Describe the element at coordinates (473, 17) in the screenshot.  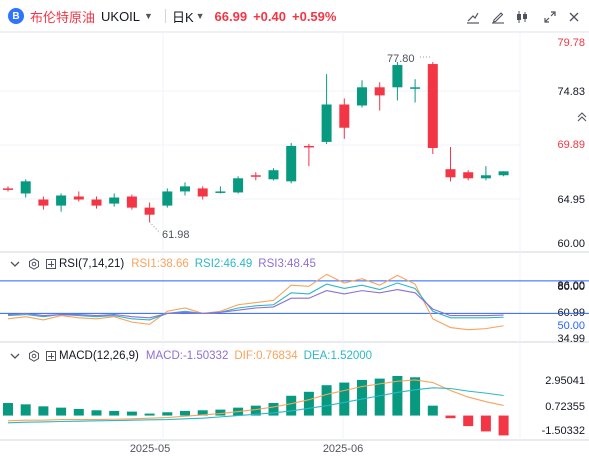
I see `draw-line-icon` at that location.